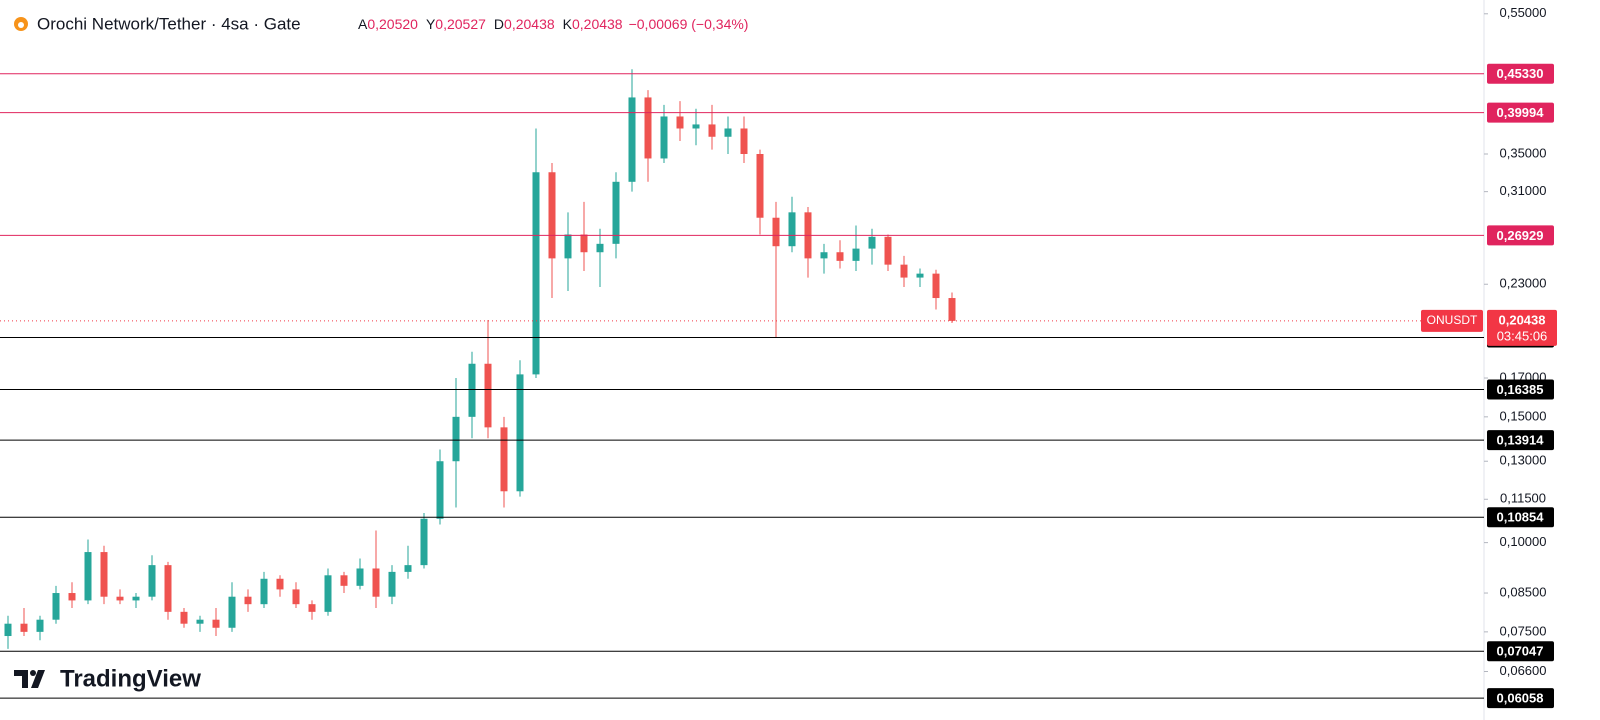  I want to click on level-label: 0,13914, so click(1521, 440).